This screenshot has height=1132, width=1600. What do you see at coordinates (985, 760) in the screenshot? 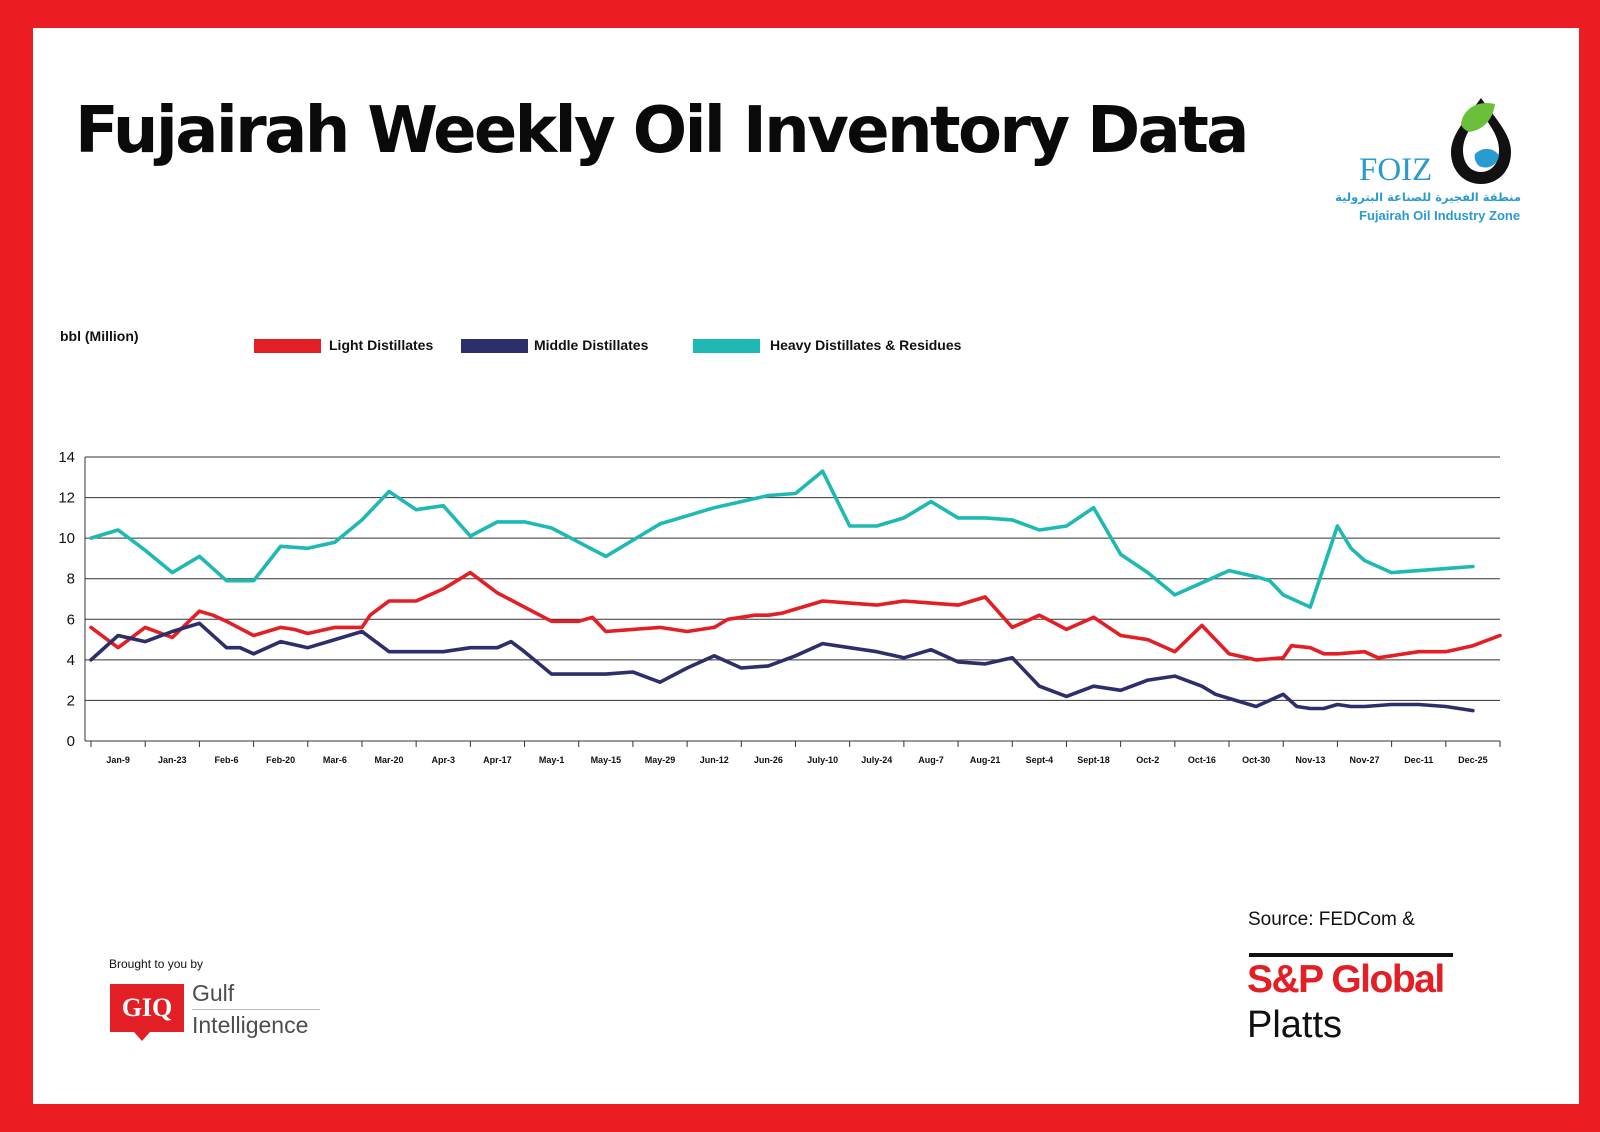
I see `x-tick-label: Aug-21` at bounding box center [985, 760].